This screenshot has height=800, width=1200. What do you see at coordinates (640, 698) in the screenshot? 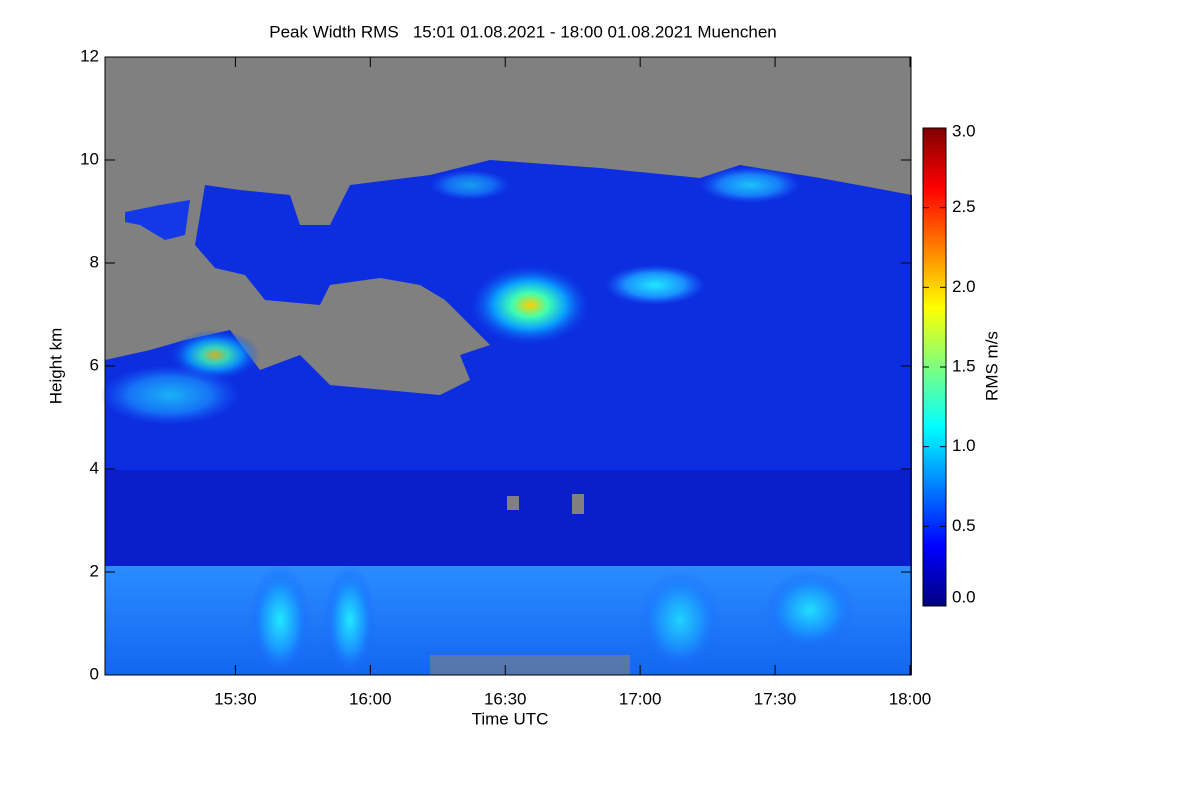
I see `x-tick-label: 17:00` at bounding box center [640, 698].